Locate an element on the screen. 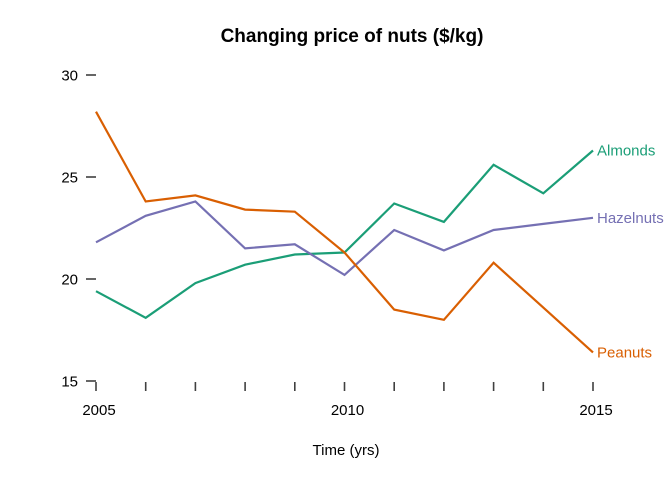  x-axis-label: Time (yrs) is located at coordinates (346, 450).